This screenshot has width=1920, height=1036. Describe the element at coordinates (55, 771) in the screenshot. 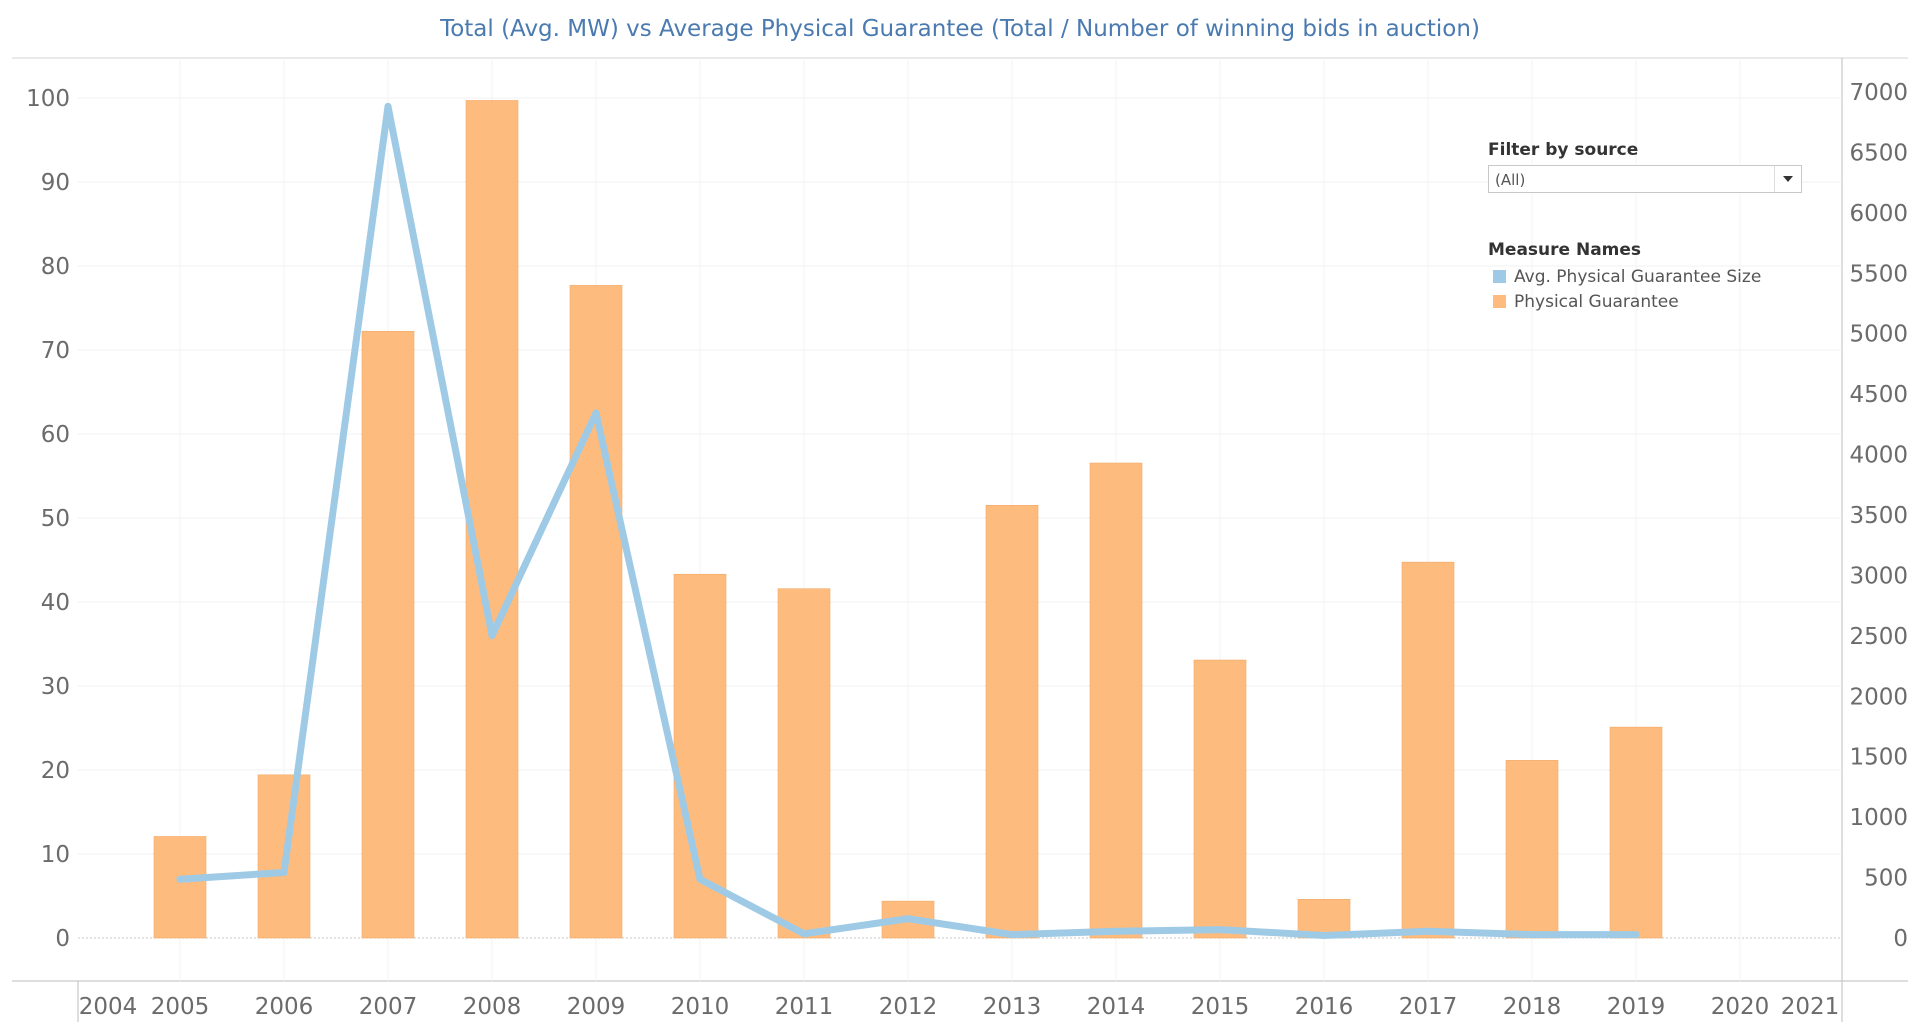

I see `y-left-tick-label: 20` at that location.